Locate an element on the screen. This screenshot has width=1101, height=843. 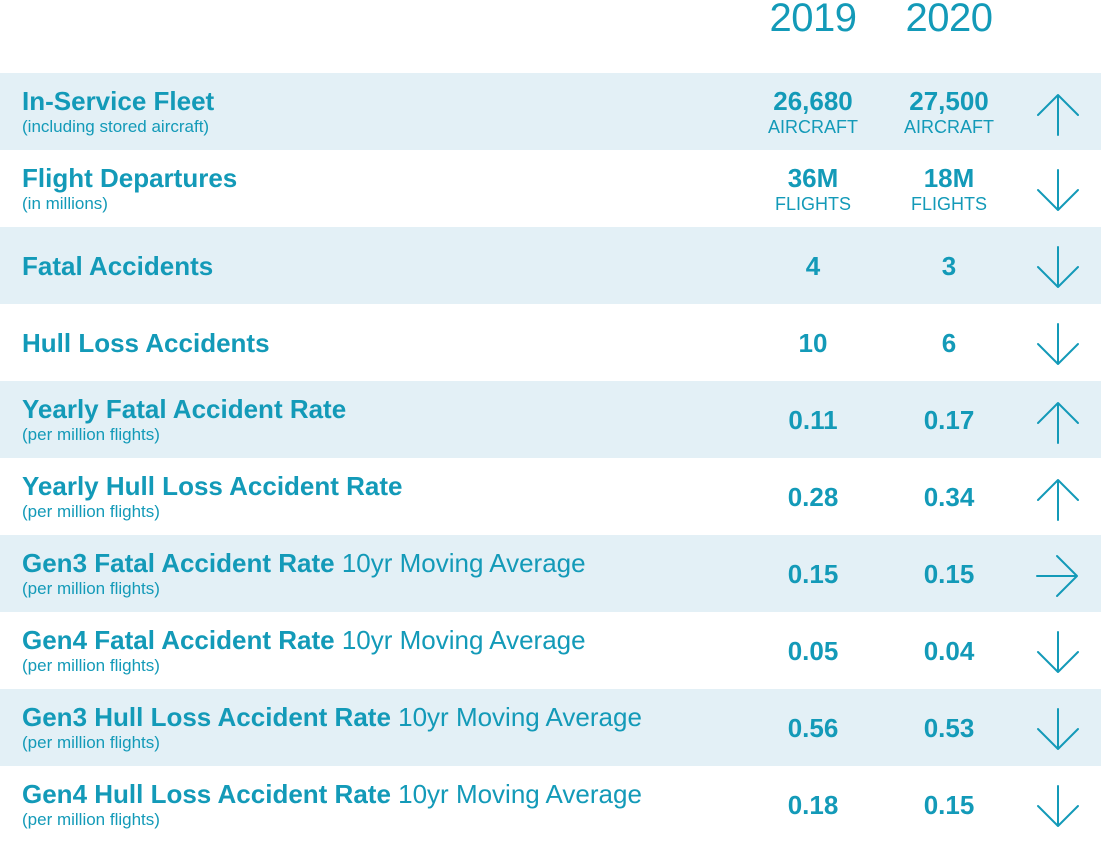
value-2019: 0.56 is located at coordinates (813, 727).